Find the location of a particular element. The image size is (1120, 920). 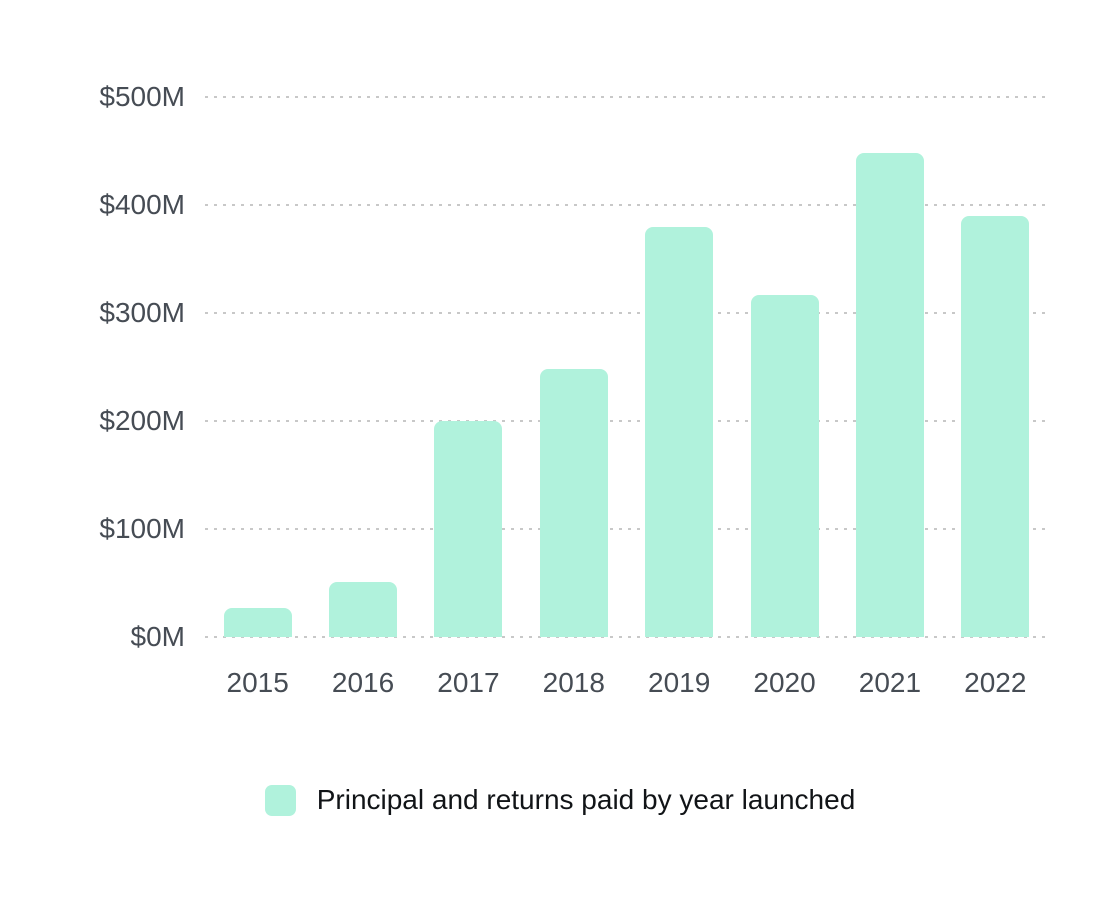

bar-2019 is located at coordinates (679, 431).